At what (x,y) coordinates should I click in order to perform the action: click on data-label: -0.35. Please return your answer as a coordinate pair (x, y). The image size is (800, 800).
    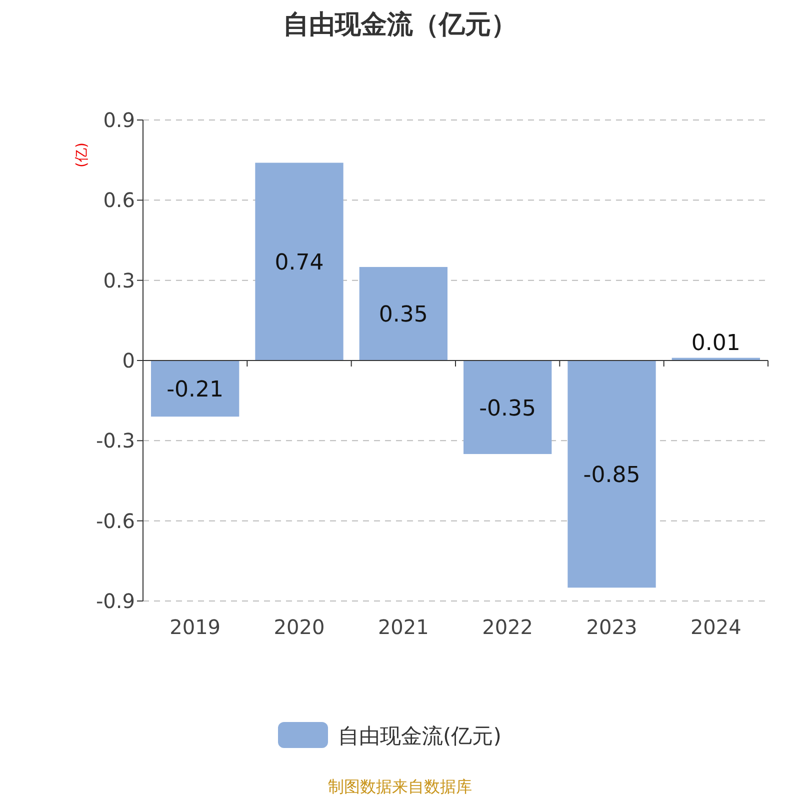
    Looking at the image, I should click on (507, 409).